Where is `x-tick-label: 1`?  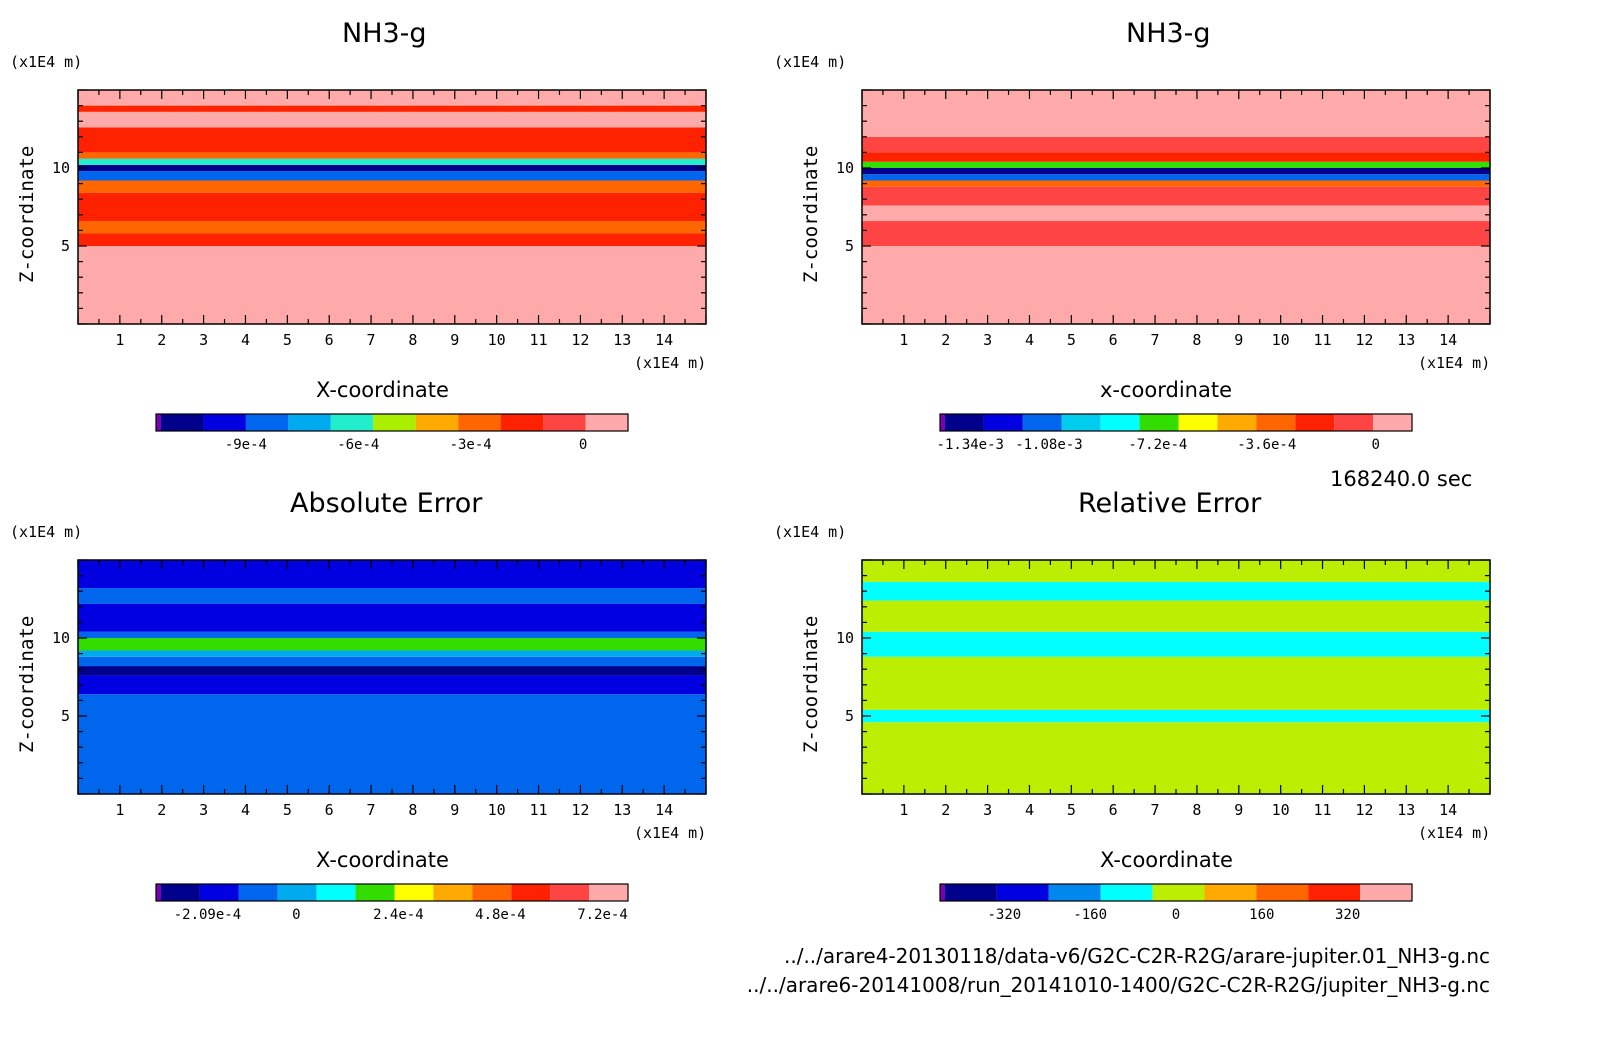
x-tick-label: 1 is located at coordinates (903, 340).